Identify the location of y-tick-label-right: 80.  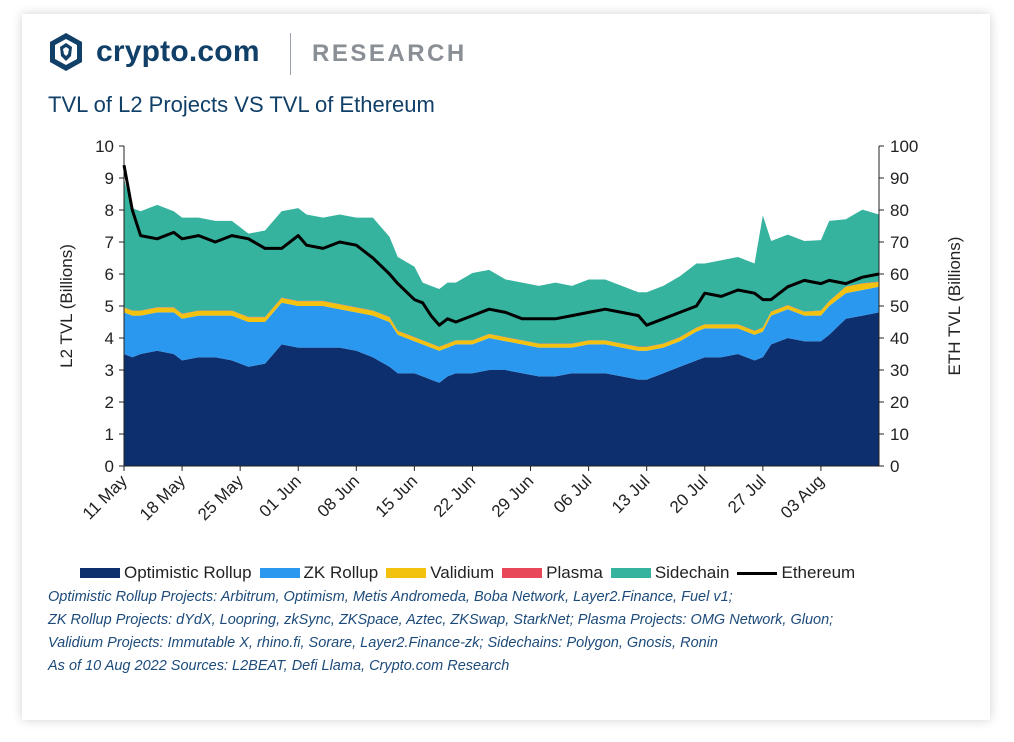
(899, 210).